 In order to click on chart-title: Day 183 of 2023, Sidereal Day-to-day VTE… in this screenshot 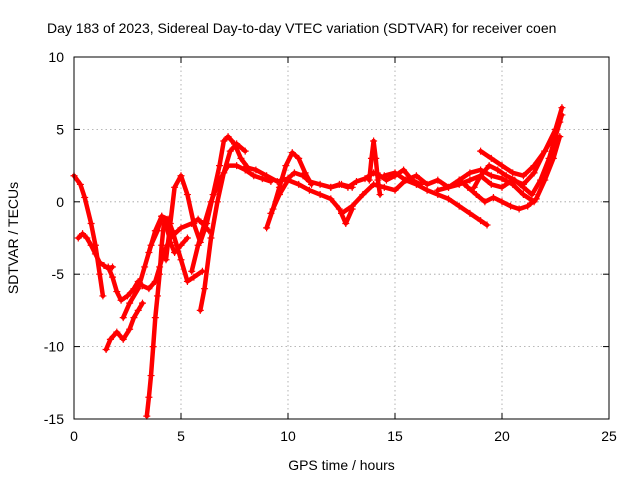, I will do `click(301, 28)`.